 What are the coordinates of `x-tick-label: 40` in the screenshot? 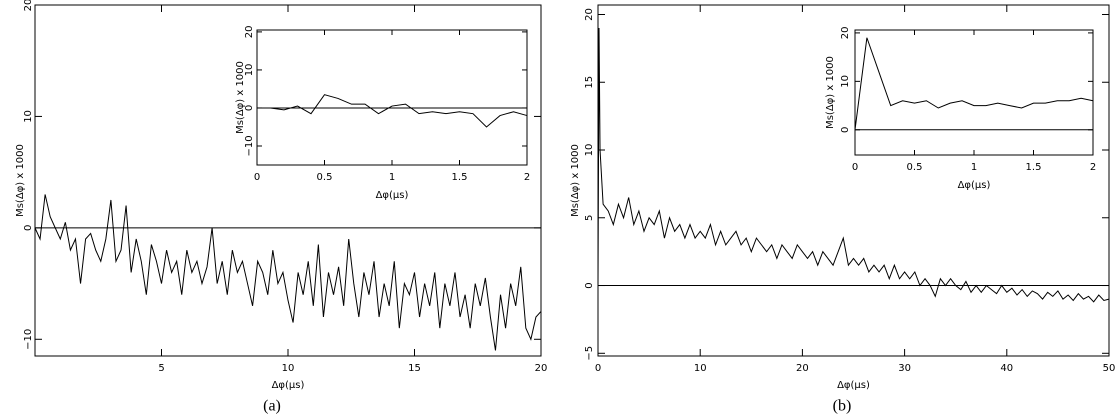 It's located at (1006, 368).